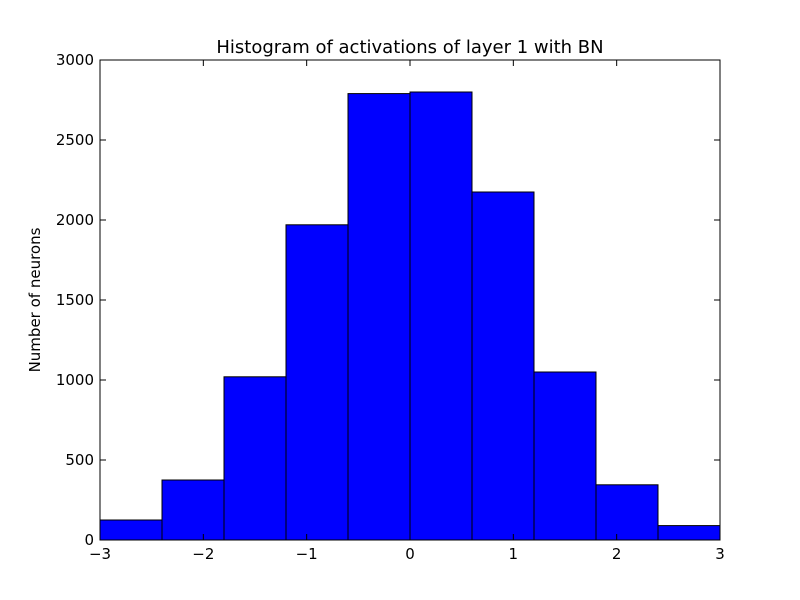 Image resolution: width=800 pixels, height=600 pixels. Describe the element at coordinates (75, 380) in the screenshot. I see `y-tick-label: 1000` at that location.